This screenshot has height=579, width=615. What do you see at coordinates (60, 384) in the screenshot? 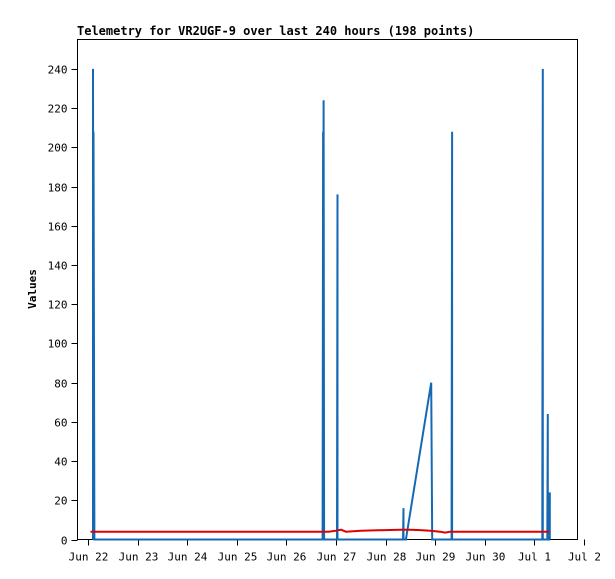
I see `y-tick-label: 80` at bounding box center [60, 384].